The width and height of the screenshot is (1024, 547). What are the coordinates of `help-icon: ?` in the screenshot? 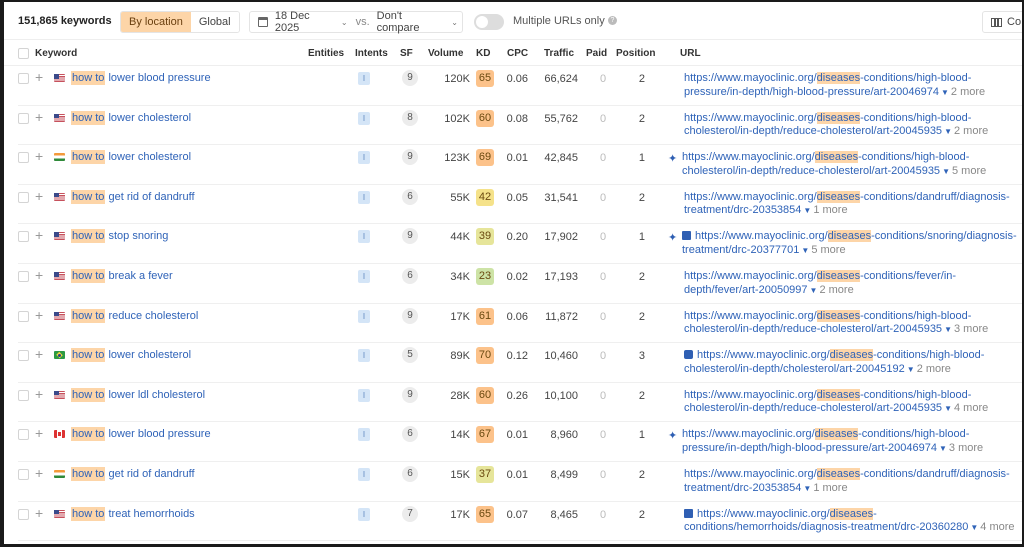 It's located at (612, 20).